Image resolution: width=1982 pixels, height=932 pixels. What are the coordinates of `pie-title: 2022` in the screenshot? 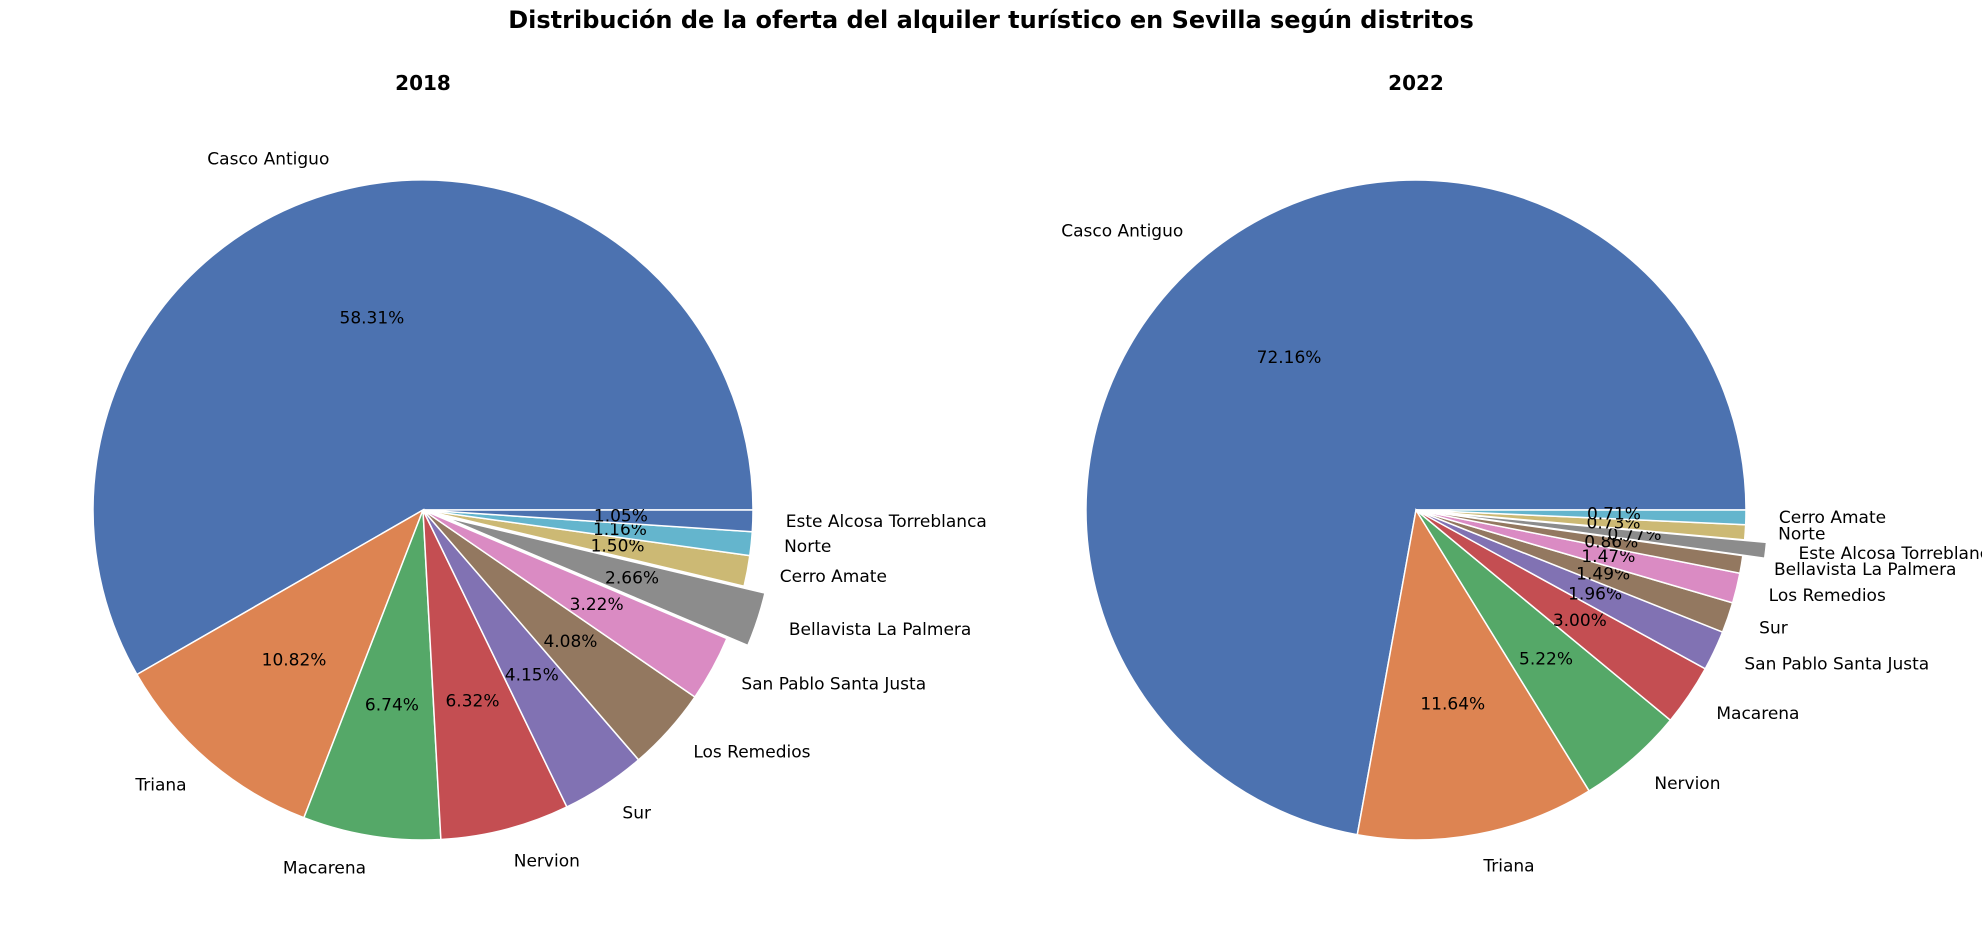 It's located at (1416, 83).